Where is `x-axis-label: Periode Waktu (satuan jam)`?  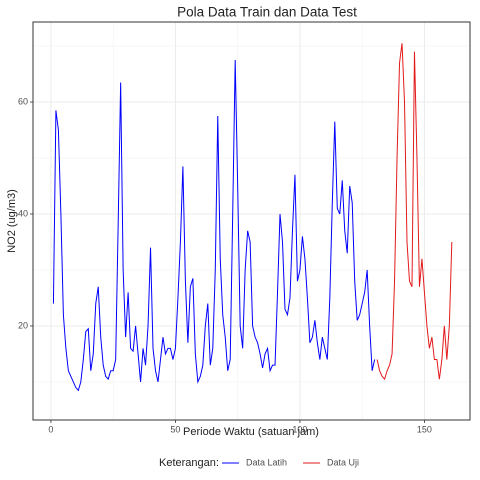 x-axis-label: Periode Waktu (satuan jam) is located at coordinates (251, 432).